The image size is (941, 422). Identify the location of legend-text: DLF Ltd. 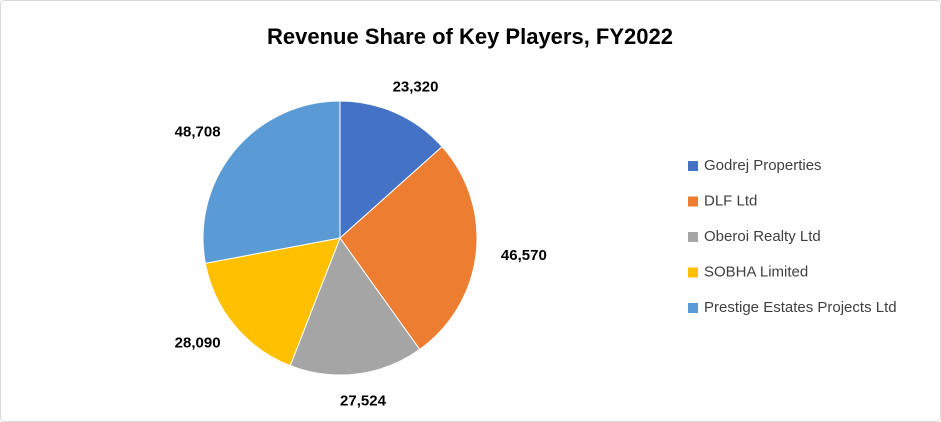
(730, 200).